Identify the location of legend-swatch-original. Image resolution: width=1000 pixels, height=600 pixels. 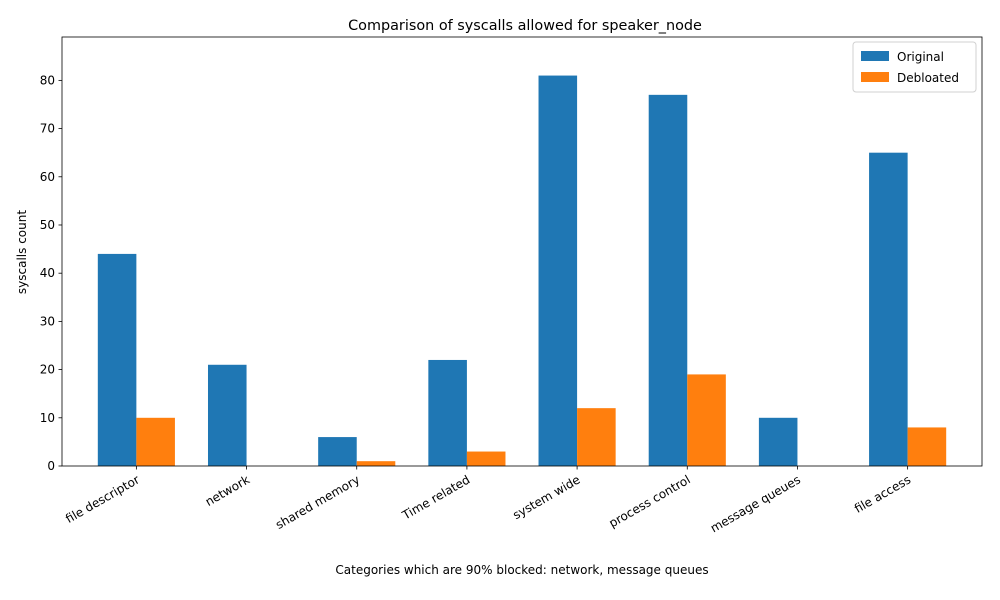
(875, 56).